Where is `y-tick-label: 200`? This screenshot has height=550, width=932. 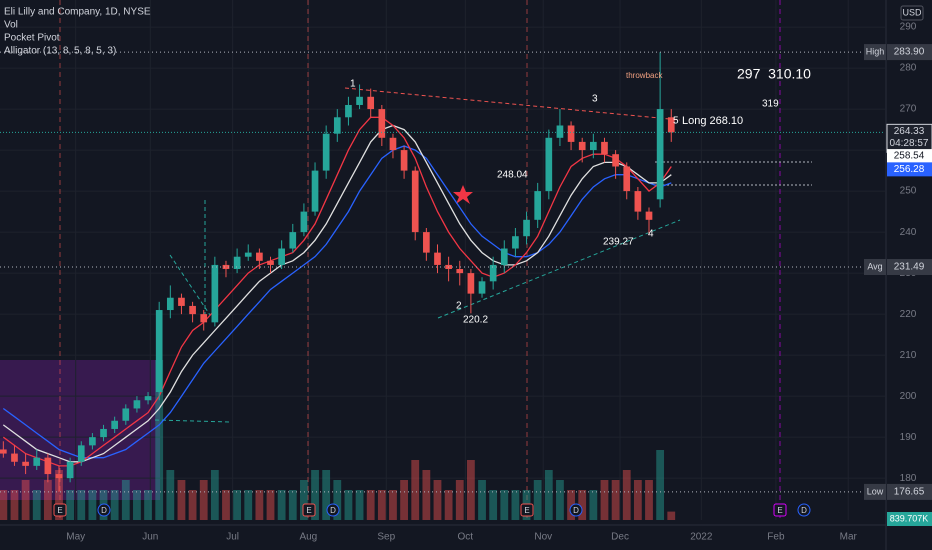
y-tick-label: 200 is located at coordinates (908, 396).